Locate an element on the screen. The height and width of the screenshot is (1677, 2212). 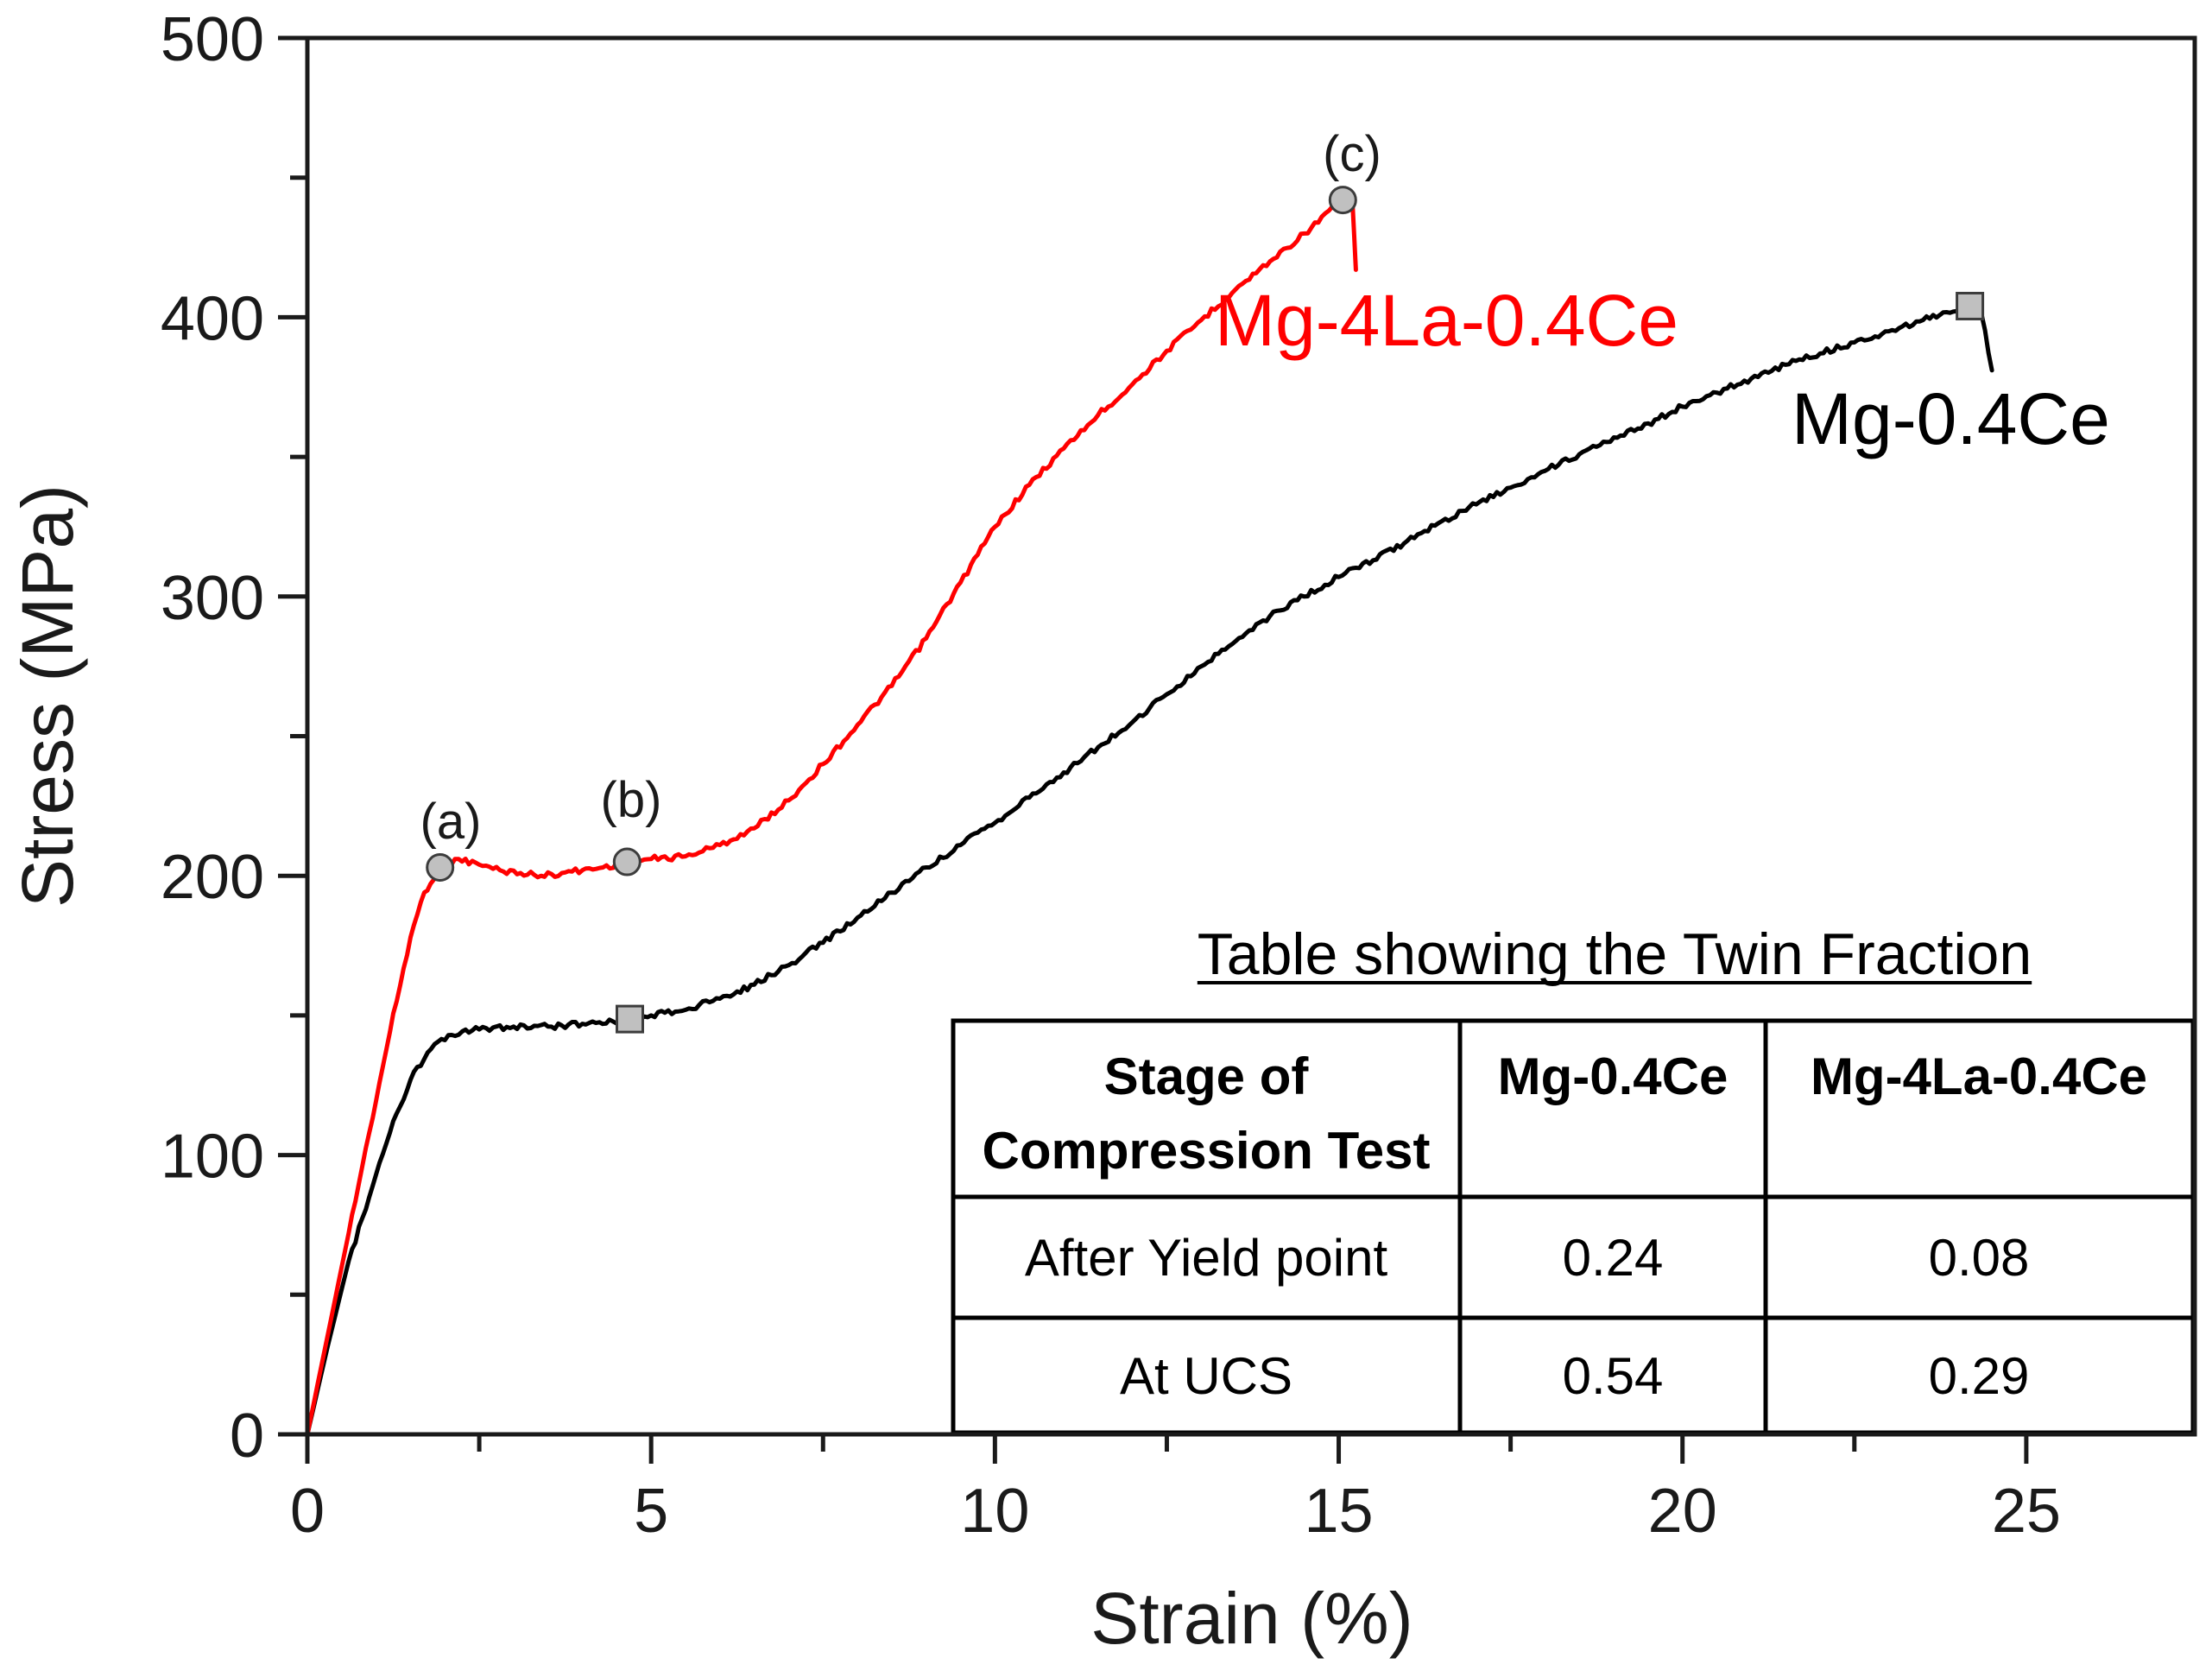
series-label-mg-0.4ce: Mg-0.4Ce is located at coordinates (1951, 418).